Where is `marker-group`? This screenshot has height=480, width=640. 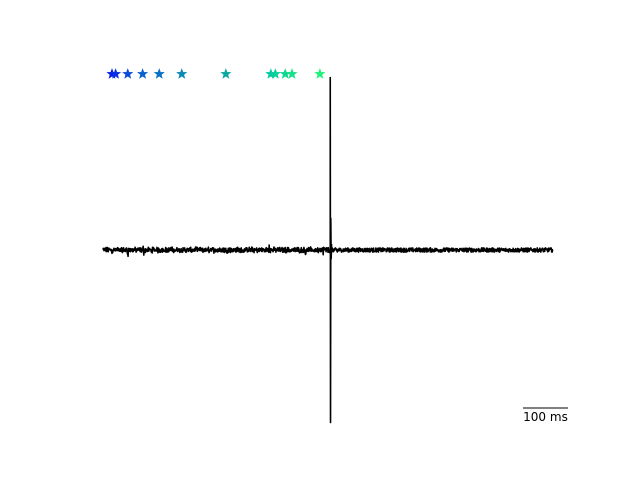
marker-group is located at coordinates (216, 73).